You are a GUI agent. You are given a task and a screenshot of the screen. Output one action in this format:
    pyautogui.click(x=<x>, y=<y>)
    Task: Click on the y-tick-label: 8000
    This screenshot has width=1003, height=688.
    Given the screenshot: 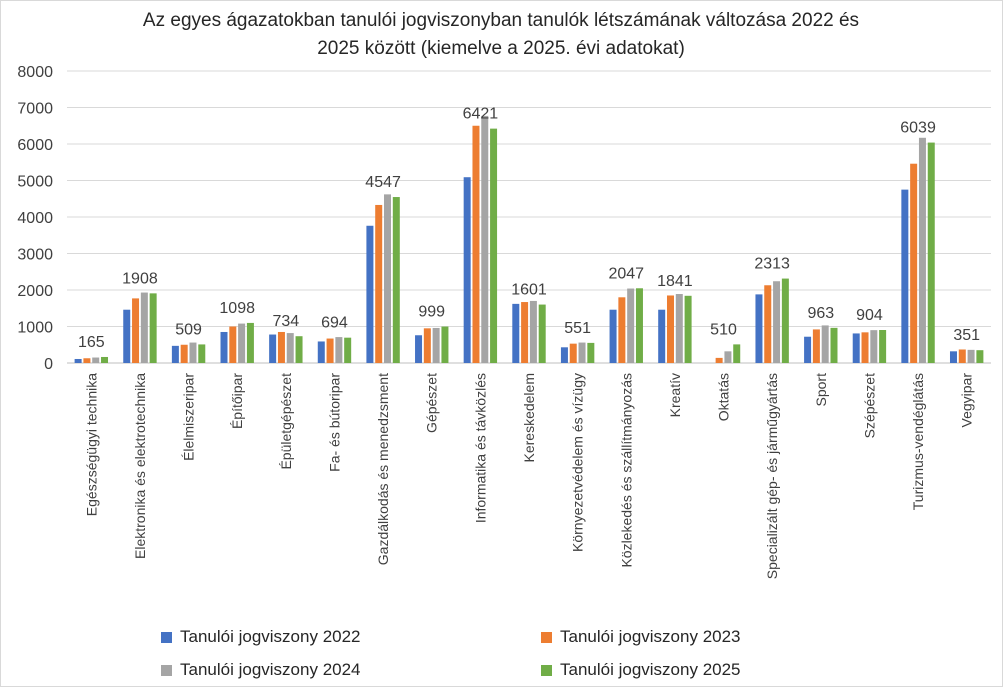 What is the action you would take?
    pyautogui.click(x=35, y=72)
    